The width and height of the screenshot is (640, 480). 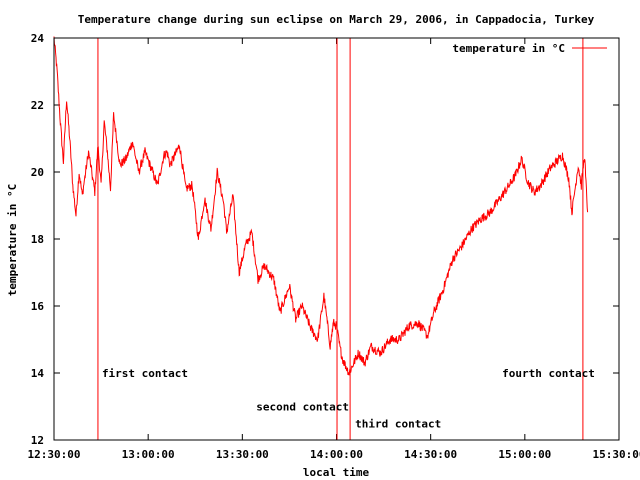 What do you see at coordinates (37, 105) in the screenshot?
I see `y-tick-label: 22` at bounding box center [37, 105].